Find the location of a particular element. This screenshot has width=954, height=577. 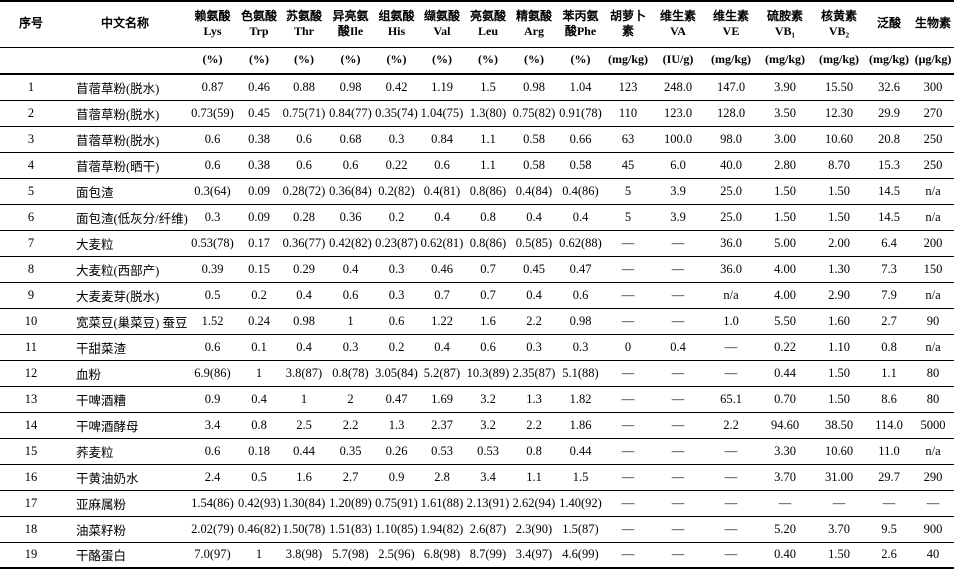

value-cell: 3.90 is located at coordinates (785, 86).